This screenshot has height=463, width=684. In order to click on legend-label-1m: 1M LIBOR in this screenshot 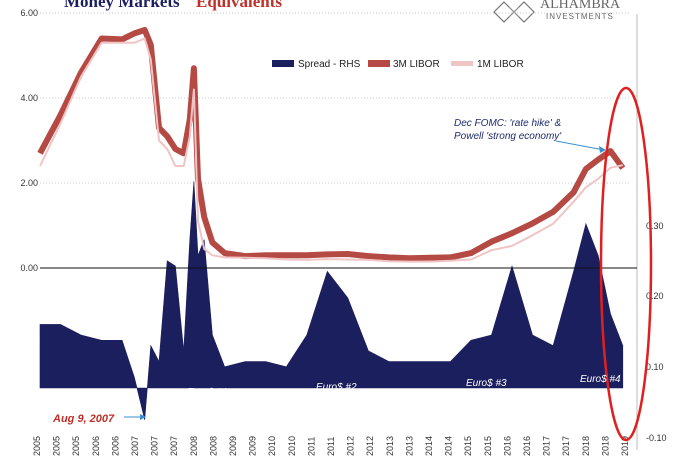, I will do `click(500, 64)`.